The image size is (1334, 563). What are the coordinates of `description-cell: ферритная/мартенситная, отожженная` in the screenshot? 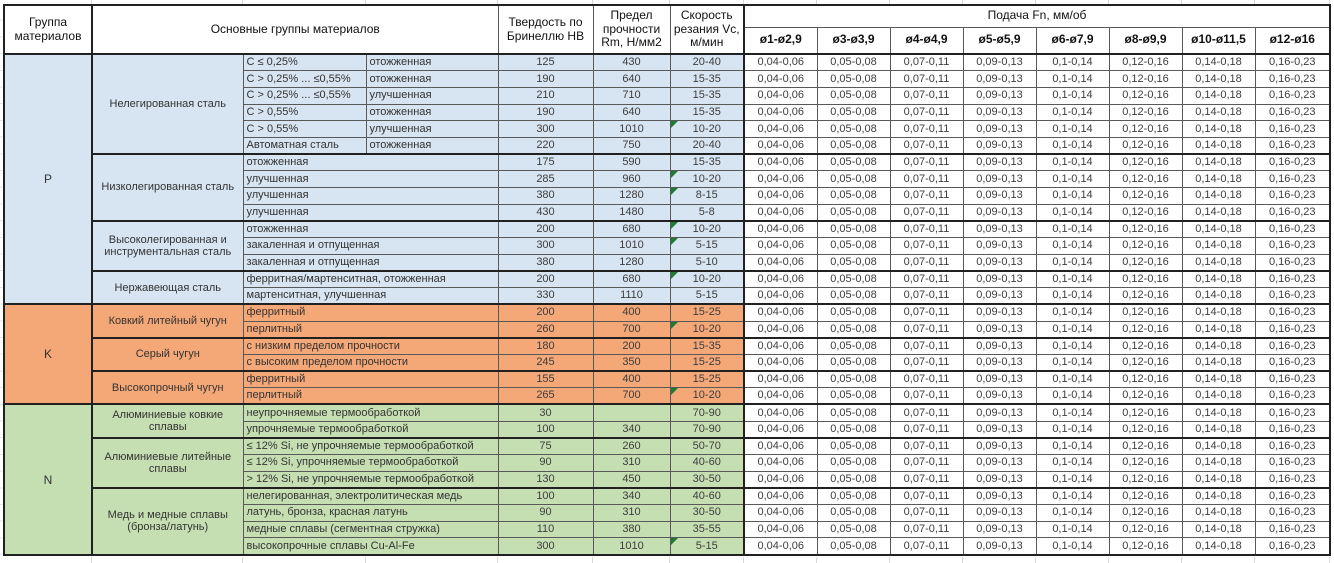 It's located at (370, 279).